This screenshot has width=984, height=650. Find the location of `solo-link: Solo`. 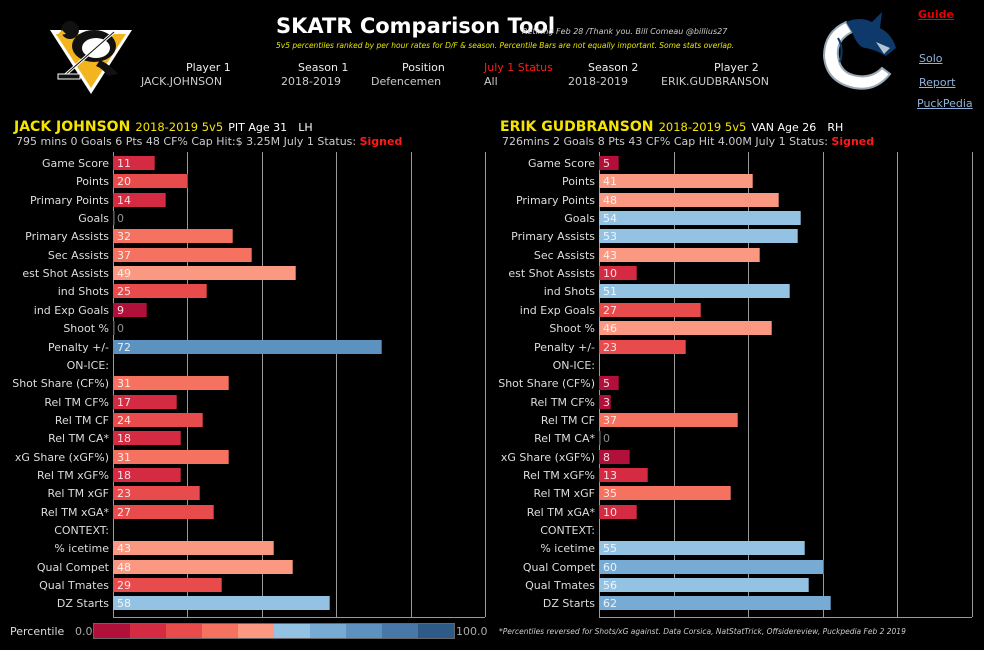

solo-link: Solo is located at coordinates (931, 58).